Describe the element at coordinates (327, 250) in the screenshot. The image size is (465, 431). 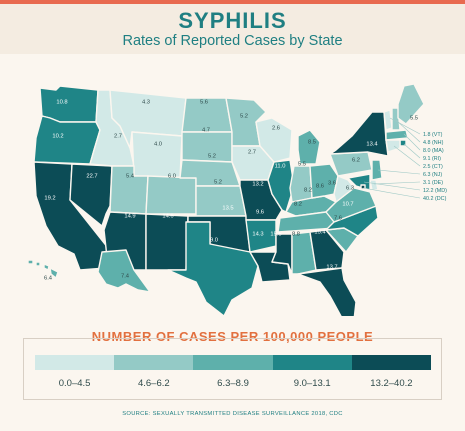
I see `state-GA` at that location.